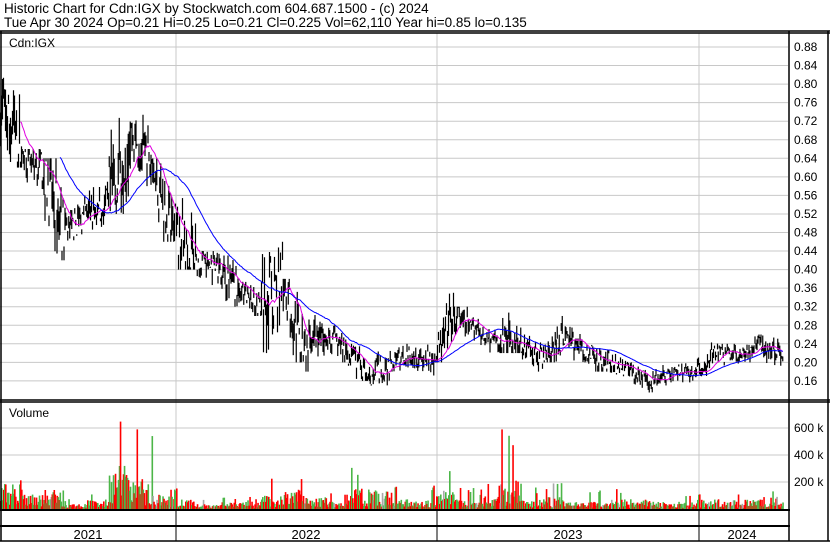 Image resolution: width=830 pixels, height=543 pixels. Describe the element at coordinates (806, 121) in the screenshot. I see `price-tick-label: 0.72` at that location.